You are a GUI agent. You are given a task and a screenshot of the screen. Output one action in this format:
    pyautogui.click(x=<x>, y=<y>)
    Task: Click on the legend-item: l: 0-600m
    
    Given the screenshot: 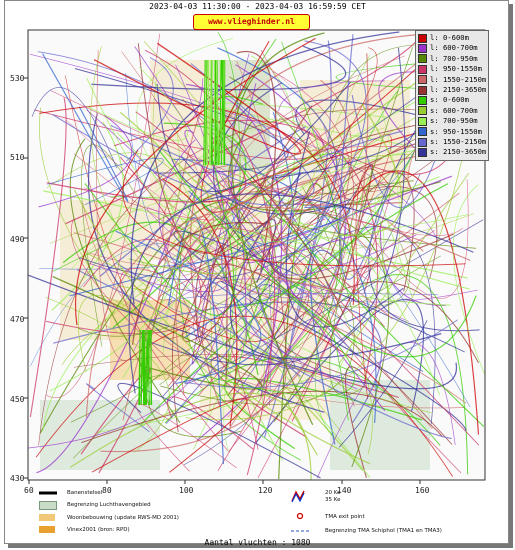 What is the action you would take?
    pyautogui.click(x=453, y=38)
    